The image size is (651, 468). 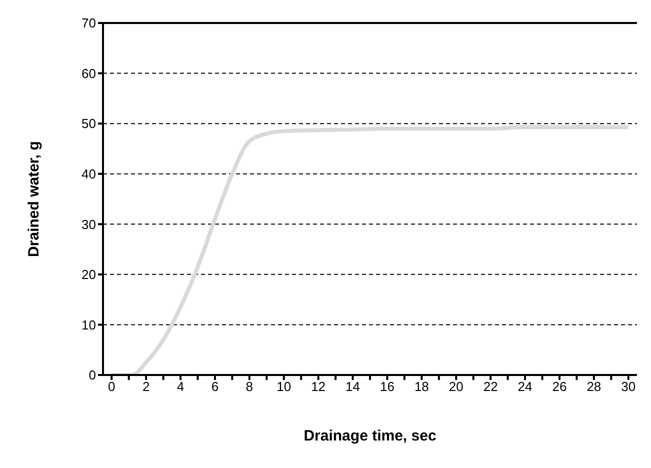 What do you see at coordinates (89, 73) in the screenshot?
I see `y-tick-label: 60` at bounding box center [89, 73].